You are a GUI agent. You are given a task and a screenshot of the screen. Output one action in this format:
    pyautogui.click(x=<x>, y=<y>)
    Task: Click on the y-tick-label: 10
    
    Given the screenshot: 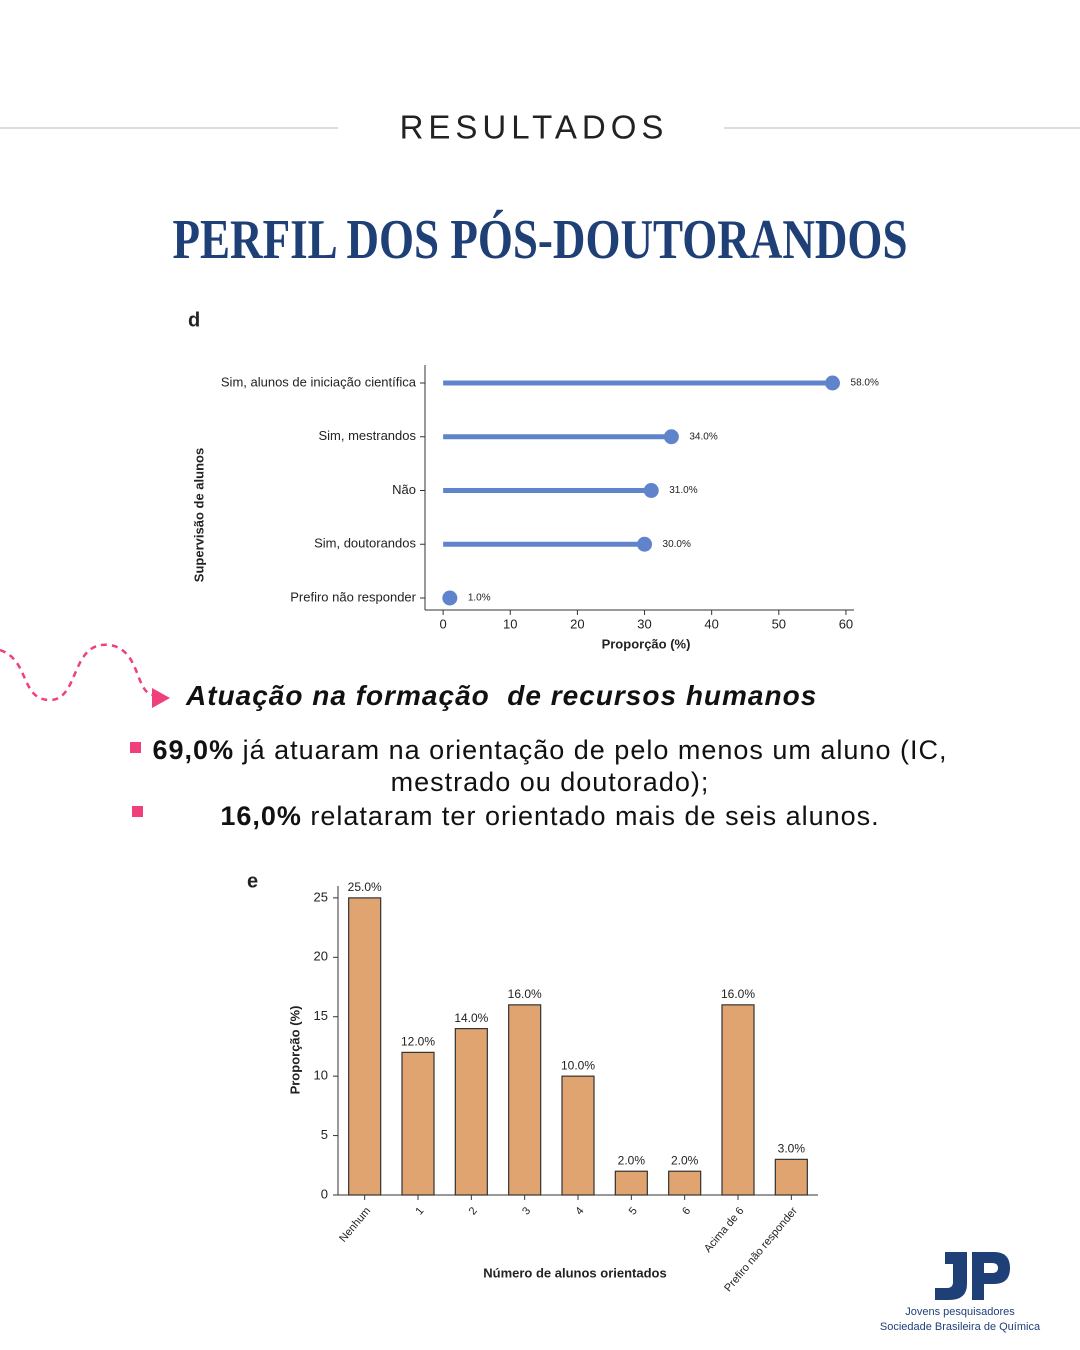 What is the action you would take?
    pyautogui.click(x=321, y=1075)
    